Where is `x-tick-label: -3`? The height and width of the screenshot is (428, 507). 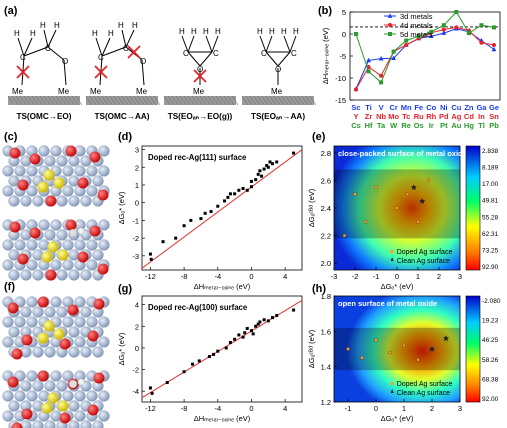
x-tick-label: -3 is located at coordinates (334, 276).